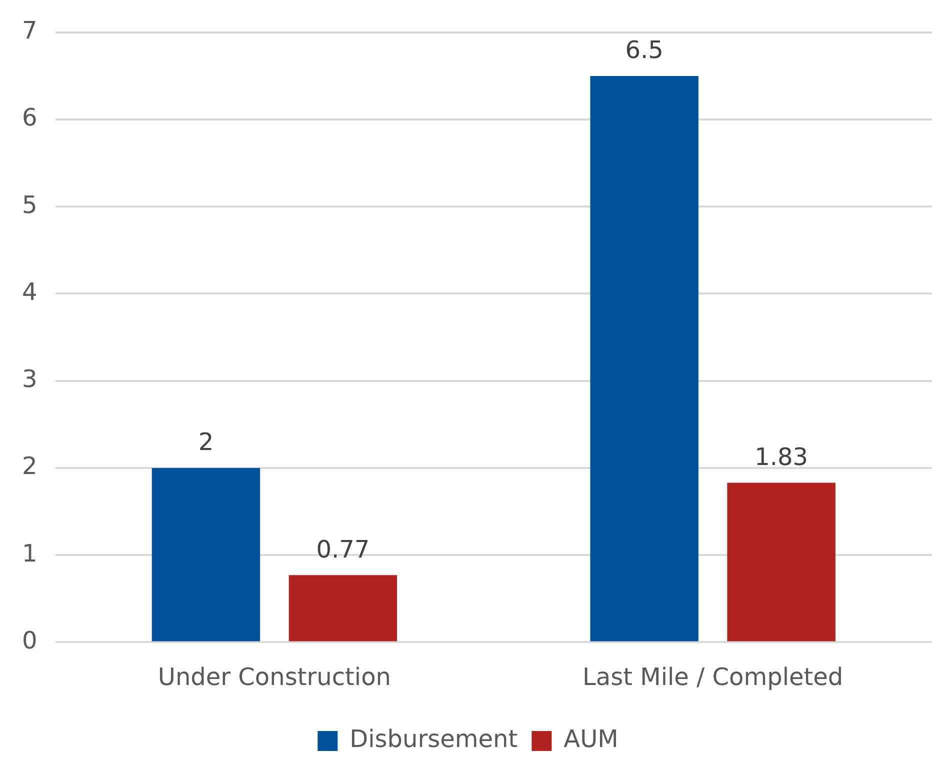 The height and width of the screenshot is (769, 938). What do you see at coordinates (30, 118) in the screenshot?
I see `y-tick-label: 6` at bounding box center [30, 118].